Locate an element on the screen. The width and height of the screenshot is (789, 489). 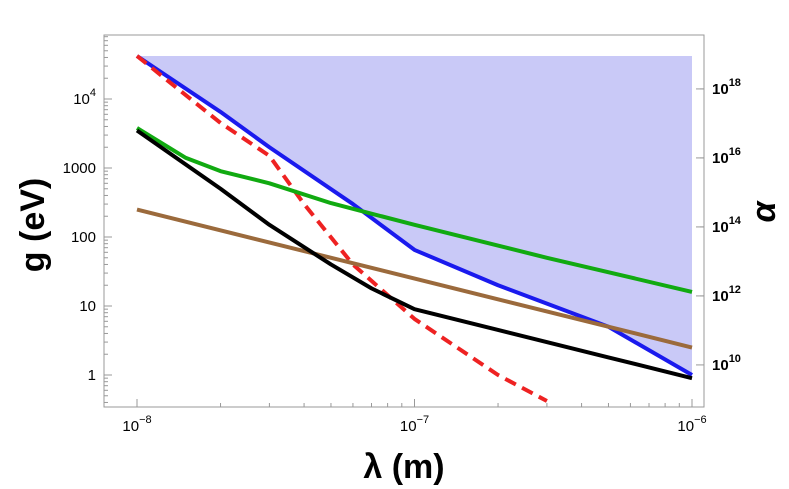
y-tick-label: 1 is located at coordinates (92, 375).